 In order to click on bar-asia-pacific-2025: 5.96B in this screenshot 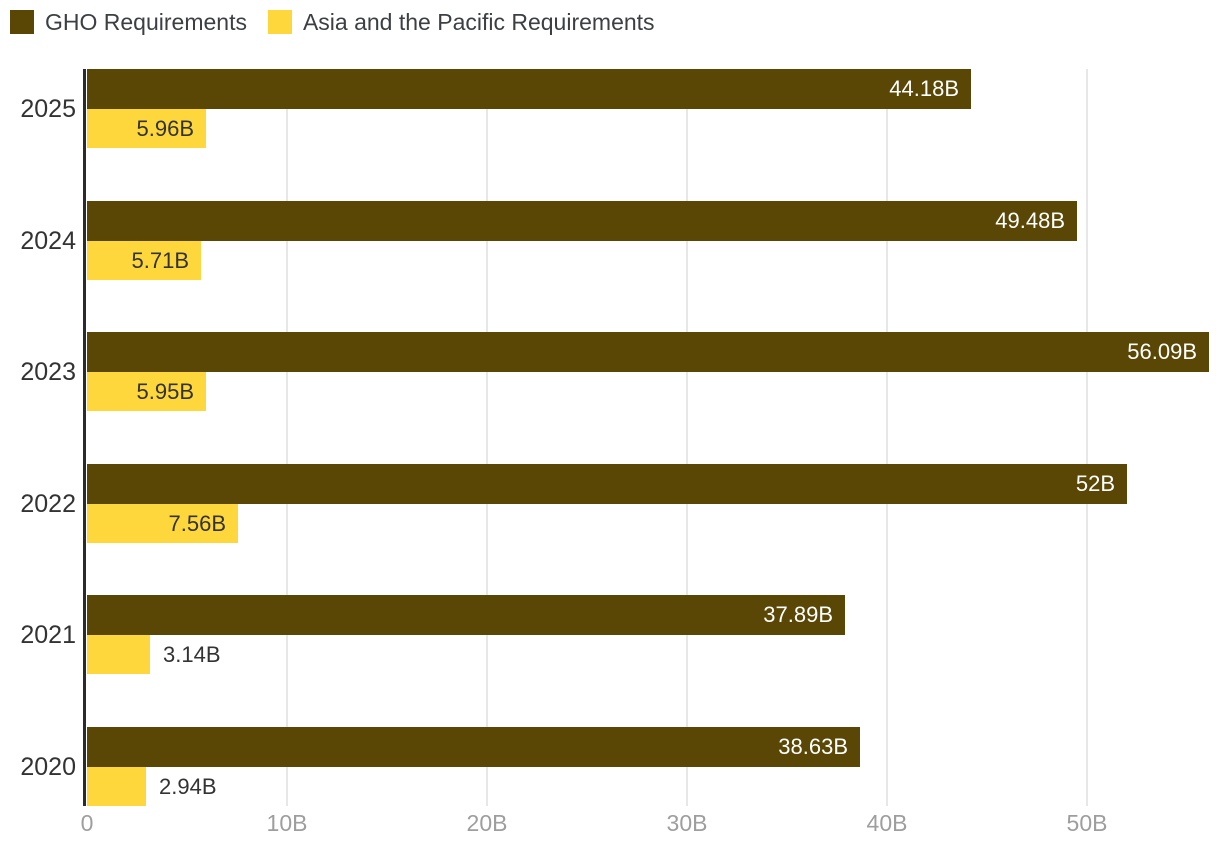, I will do `click(146, 128)`.